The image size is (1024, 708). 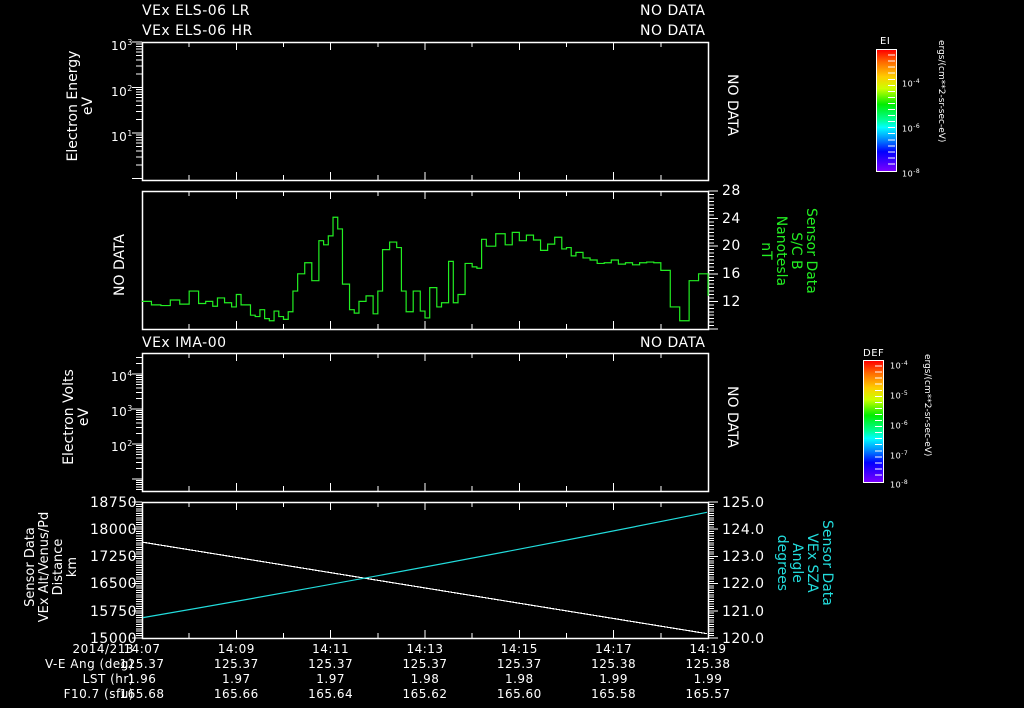 What do you see at coordinates (708, 694) in the screenshot?
I see `footer-f107-value: 165.57` at bounding box center [708, 694].